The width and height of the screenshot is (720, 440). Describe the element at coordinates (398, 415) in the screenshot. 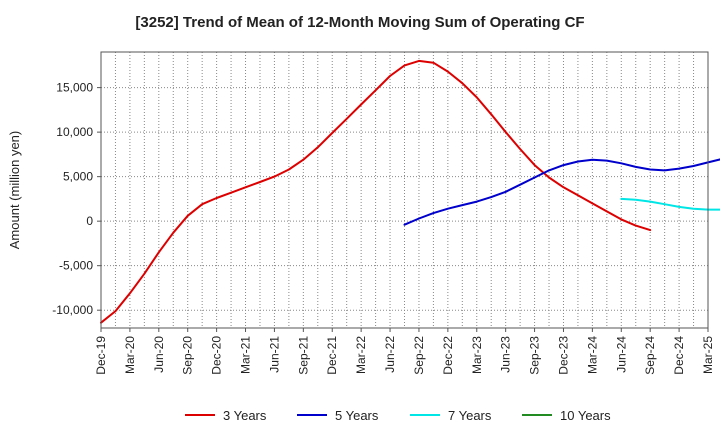

I see `legend: 3 Years 5 Years 7 Years 10 Years` at that location.